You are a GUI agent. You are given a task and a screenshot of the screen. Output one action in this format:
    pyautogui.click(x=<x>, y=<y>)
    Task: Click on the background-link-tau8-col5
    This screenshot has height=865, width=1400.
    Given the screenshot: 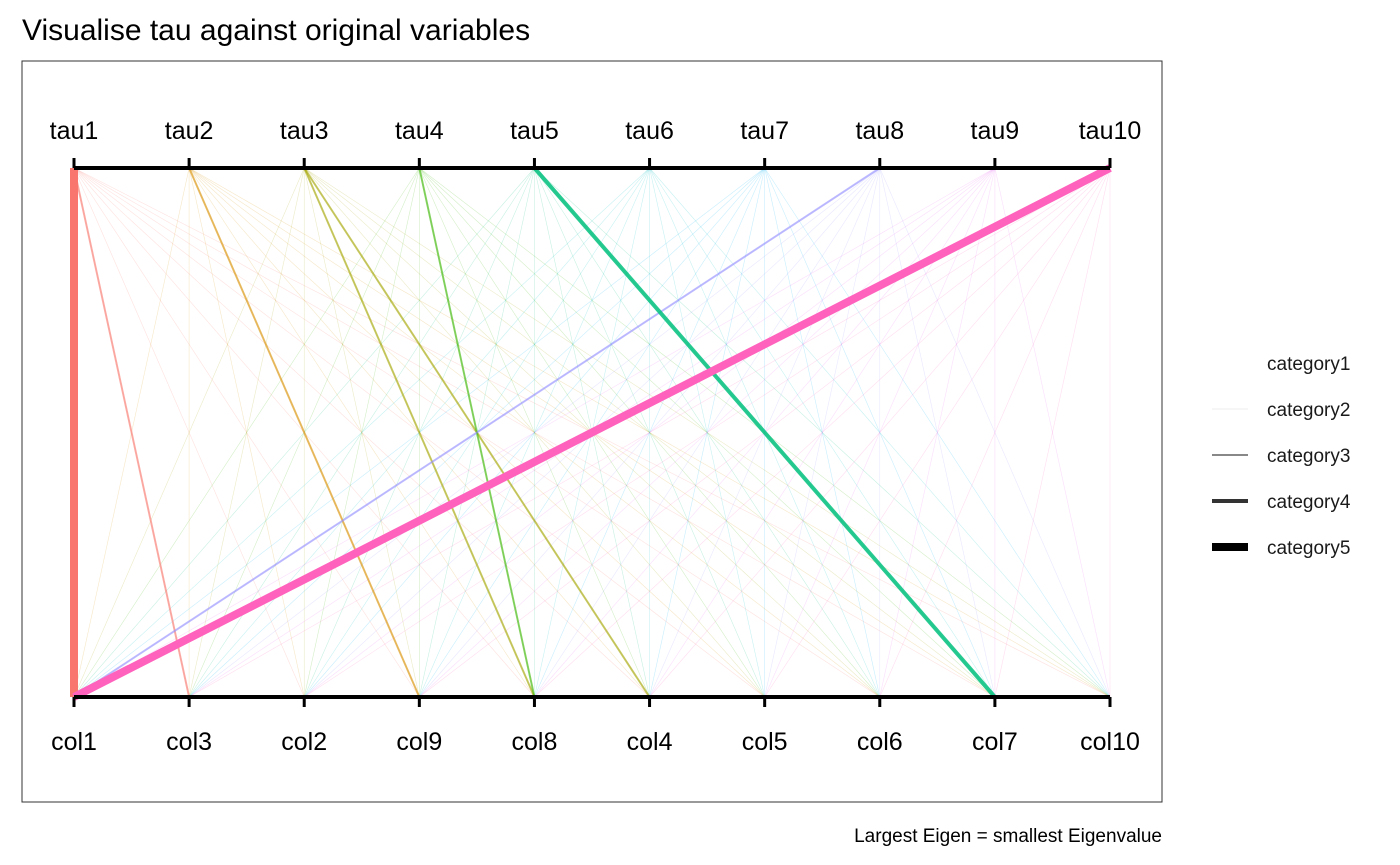 What is the action you would take?
    pyautogui.click(x=822, y=432)
    